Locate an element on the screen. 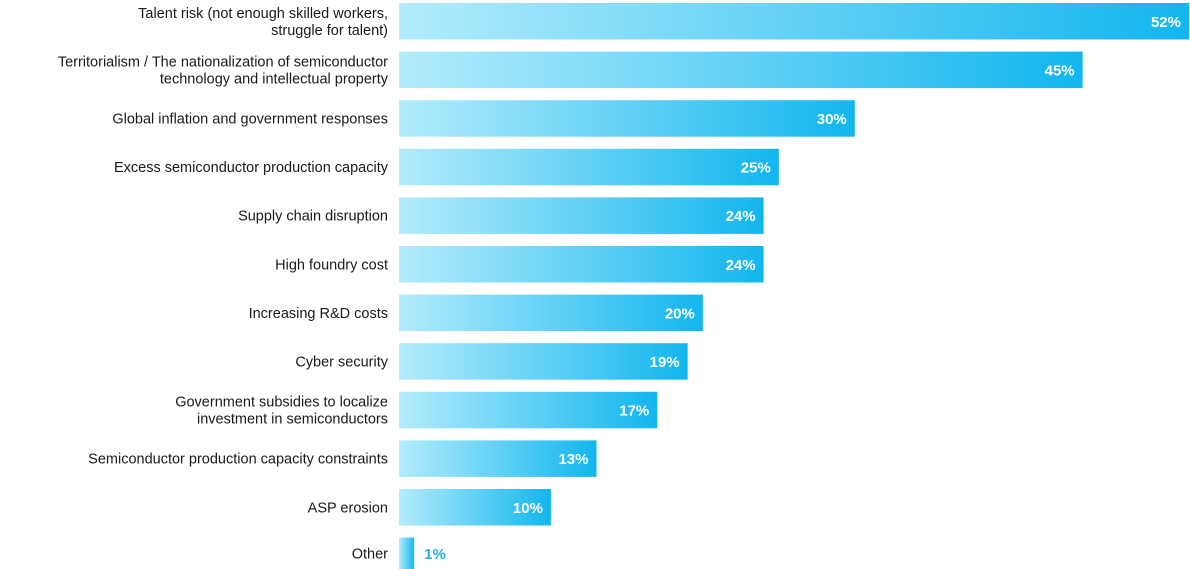 The width and height of the screenshot is (1190, 569). value-label-10: 13% is located at coordinates (573, 459).